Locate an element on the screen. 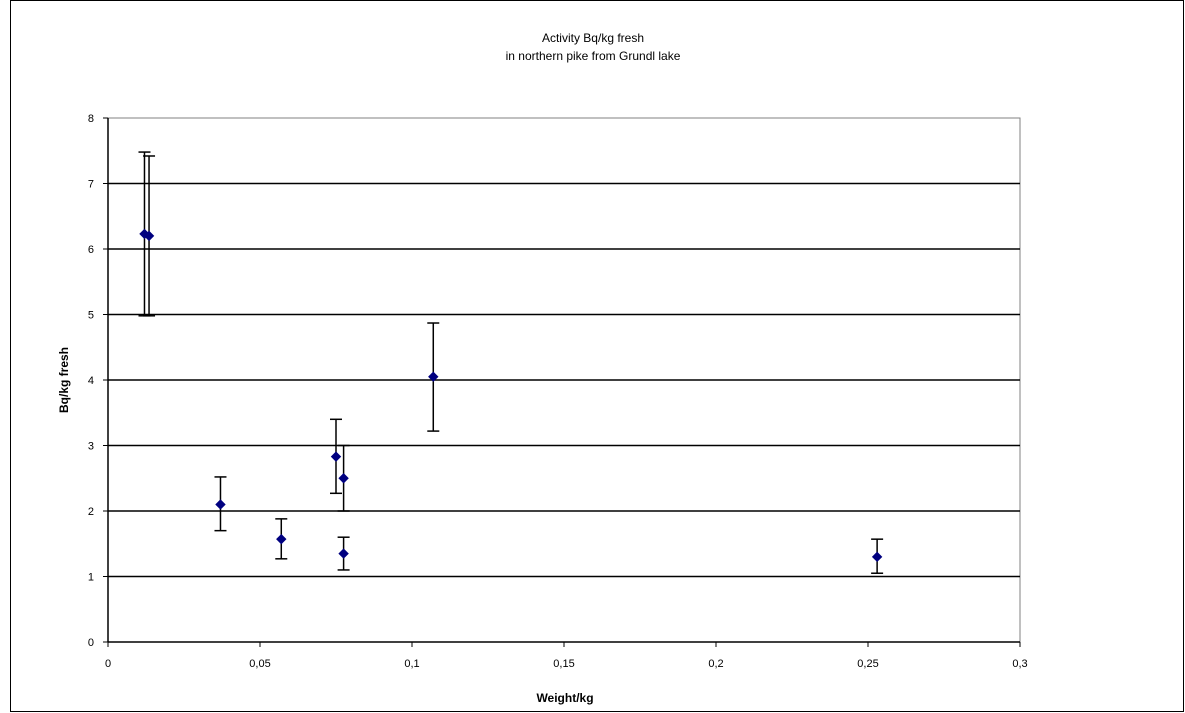 The image size is (1185, 713). x-tick-label: 0 is located at coordinates (108, 664).